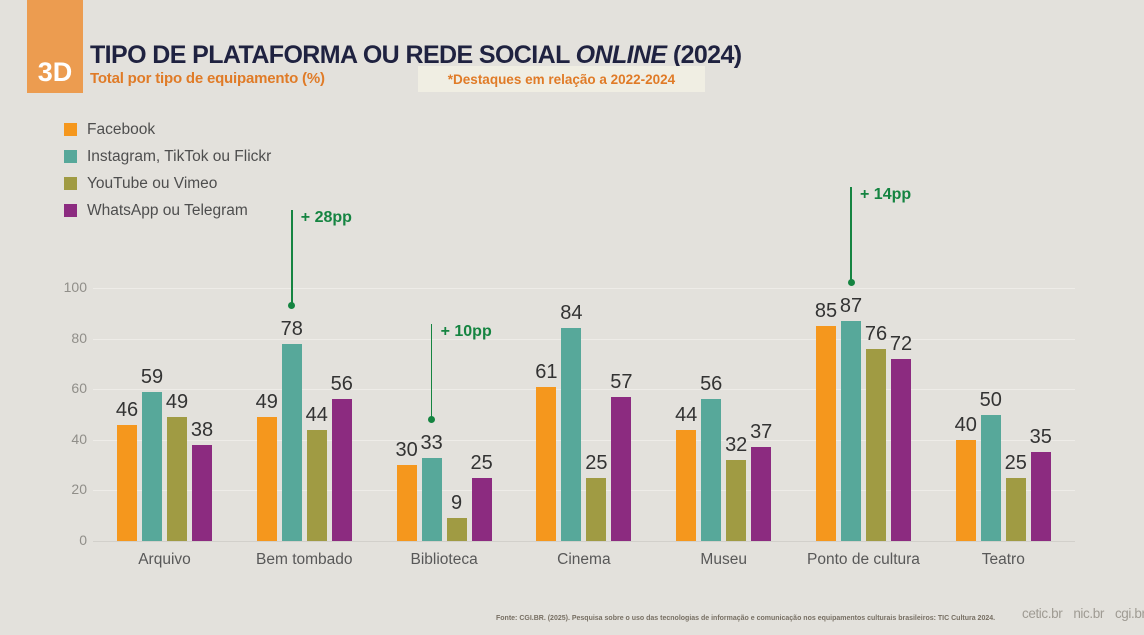  I want to click on bar-Cinema-WhatsApp ou Telegram, so click(621, 468).